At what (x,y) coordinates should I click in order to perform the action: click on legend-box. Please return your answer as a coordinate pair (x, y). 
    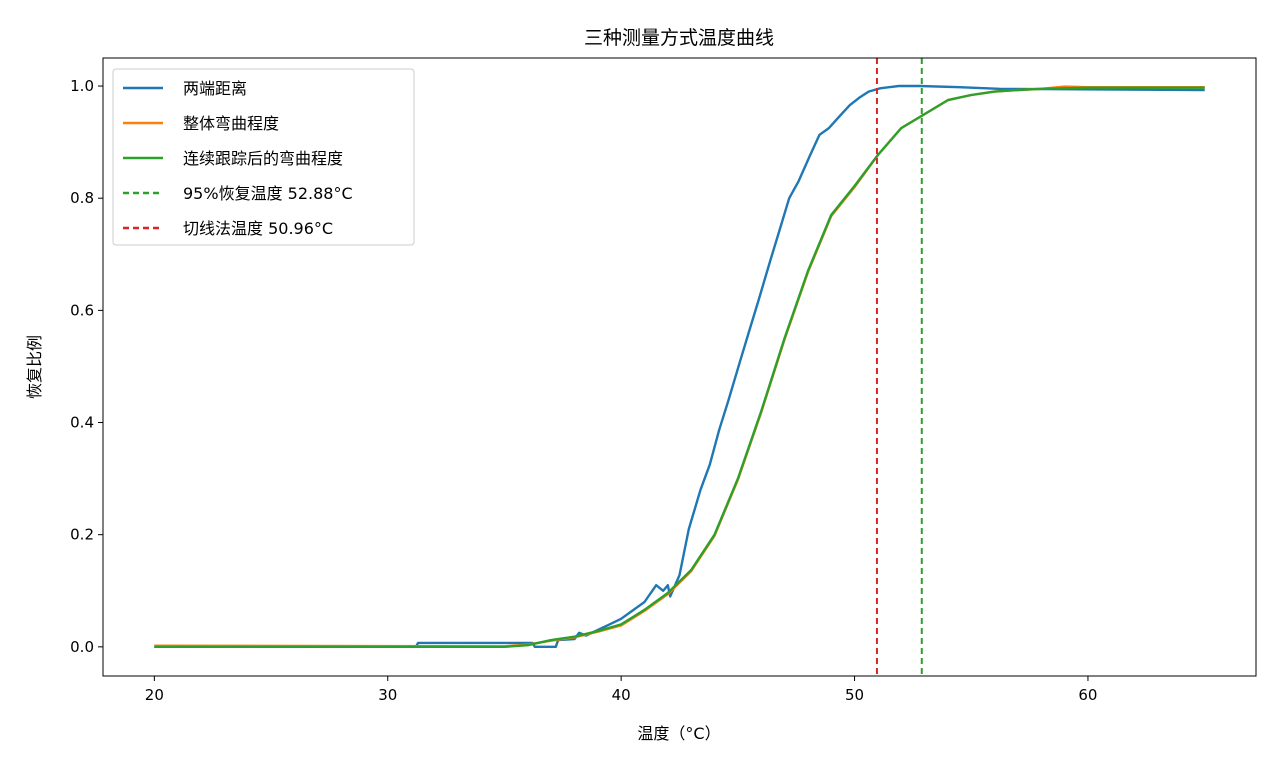
    Looking at the image, I should click on (263, 157).